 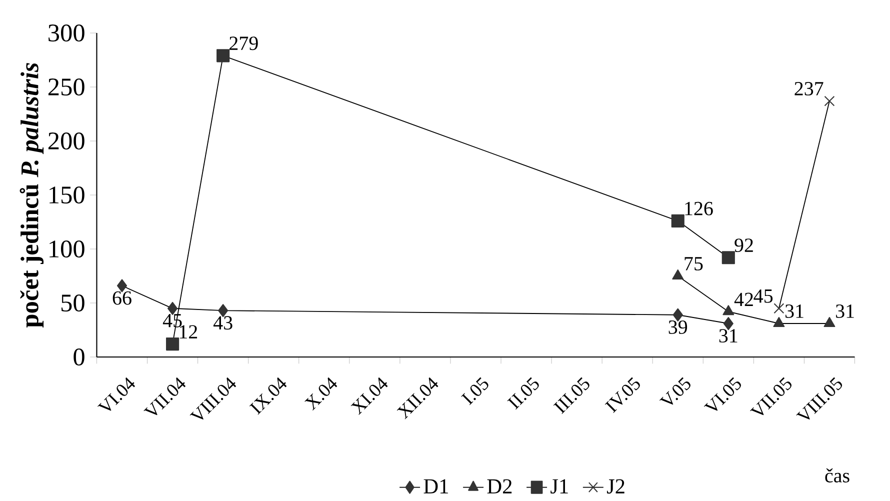 I want to click on y-tick-label: 150, so click(x=67, y=195).